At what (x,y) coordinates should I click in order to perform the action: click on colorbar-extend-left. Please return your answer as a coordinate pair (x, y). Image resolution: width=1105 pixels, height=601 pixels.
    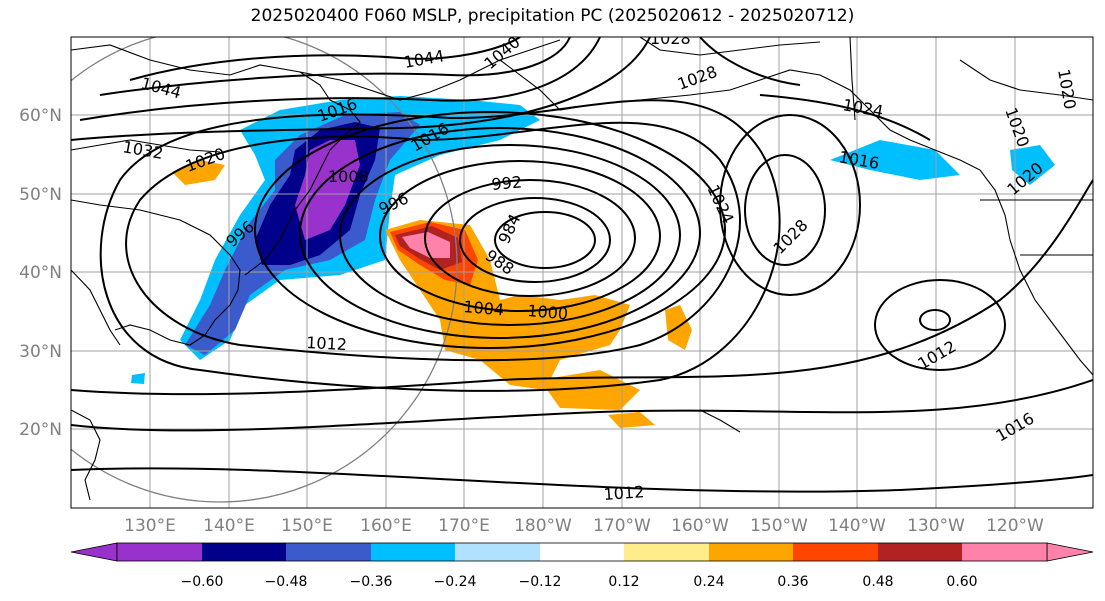
    Looking at the image, I should click on (94, 552).